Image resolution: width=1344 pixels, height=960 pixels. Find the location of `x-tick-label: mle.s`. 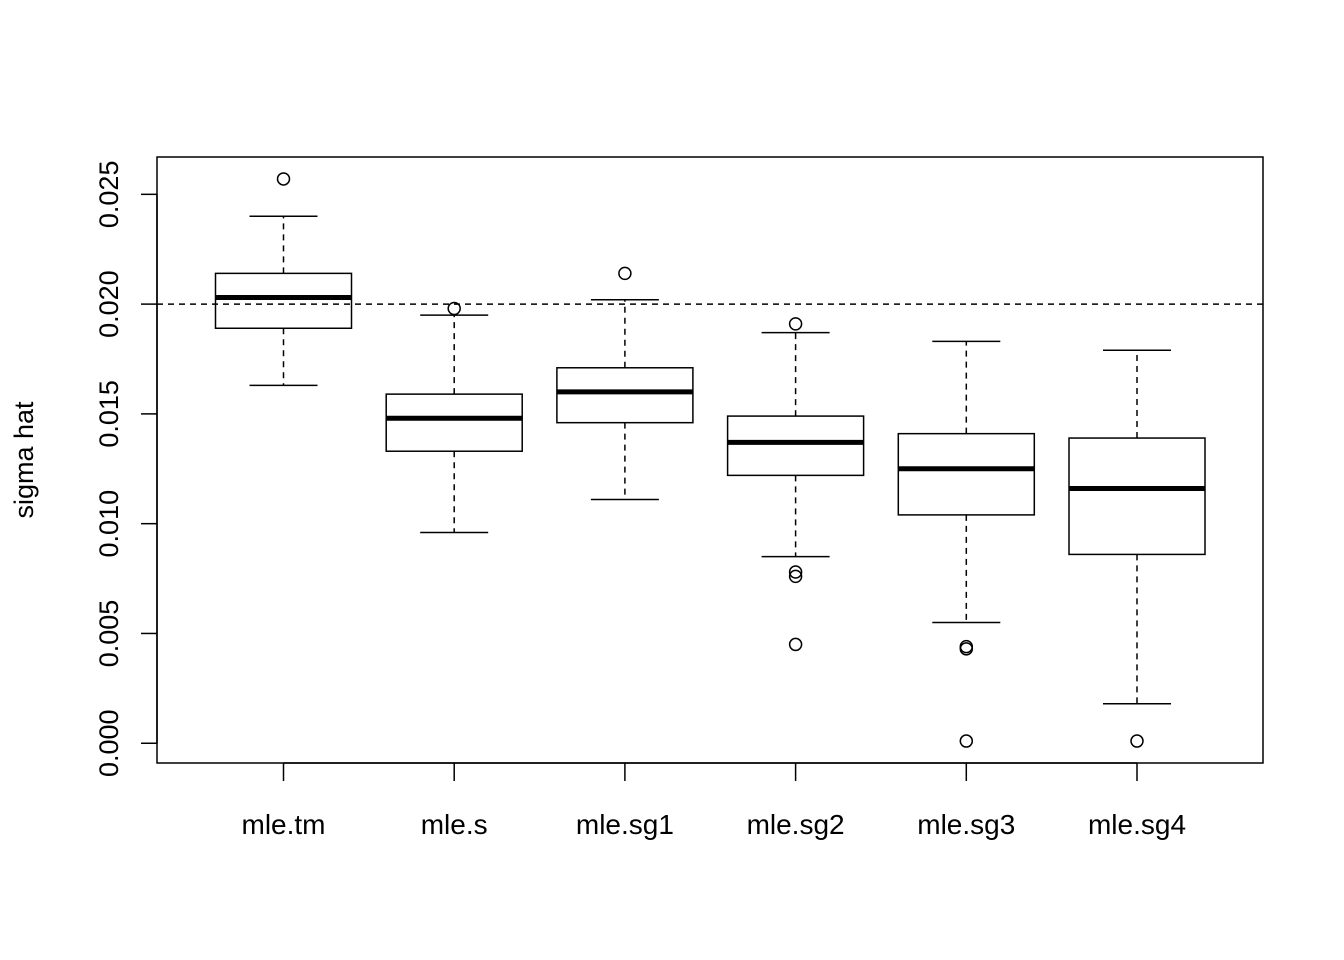

x-tick-label: mle.s is located at coordinates (454, 824).